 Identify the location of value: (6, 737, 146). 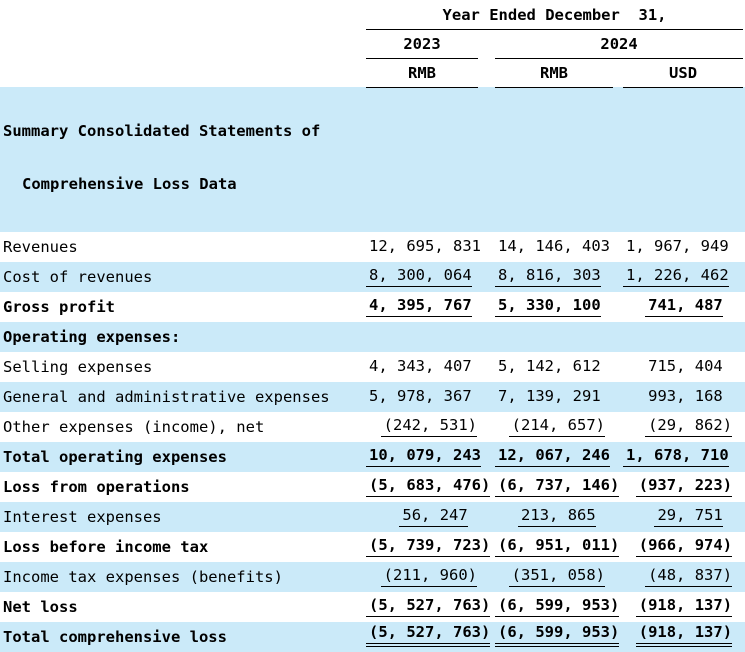
(557, 486).